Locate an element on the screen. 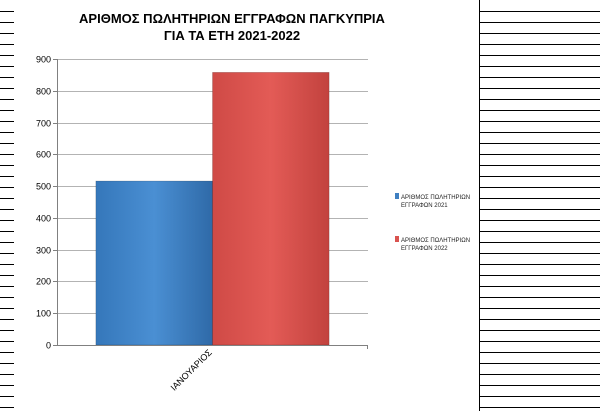  y-tick-label: 800 is located at coordinates (43, 92).